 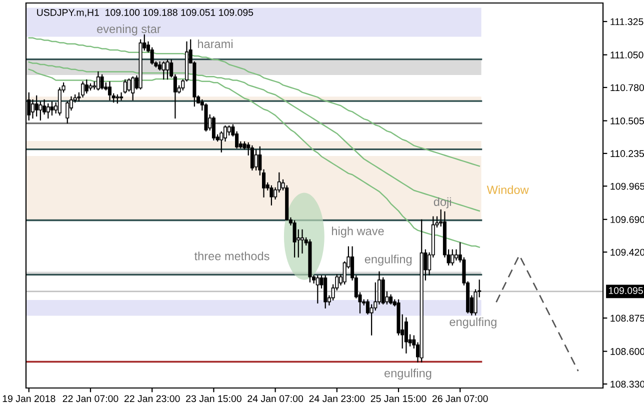 What do you see at coordinates (398, 398) in the screenshot?
I see `x-tick-label: 25 Jan 15:00` at bounding box center [398, 398].